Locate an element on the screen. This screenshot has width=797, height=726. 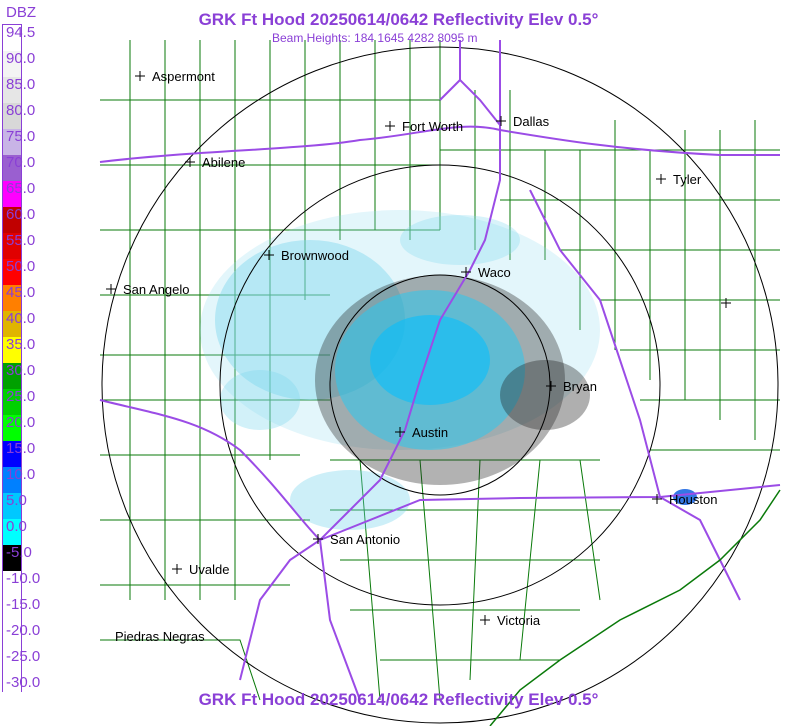
city-uvalde: Uvalde is located at coordinates (200, 569).